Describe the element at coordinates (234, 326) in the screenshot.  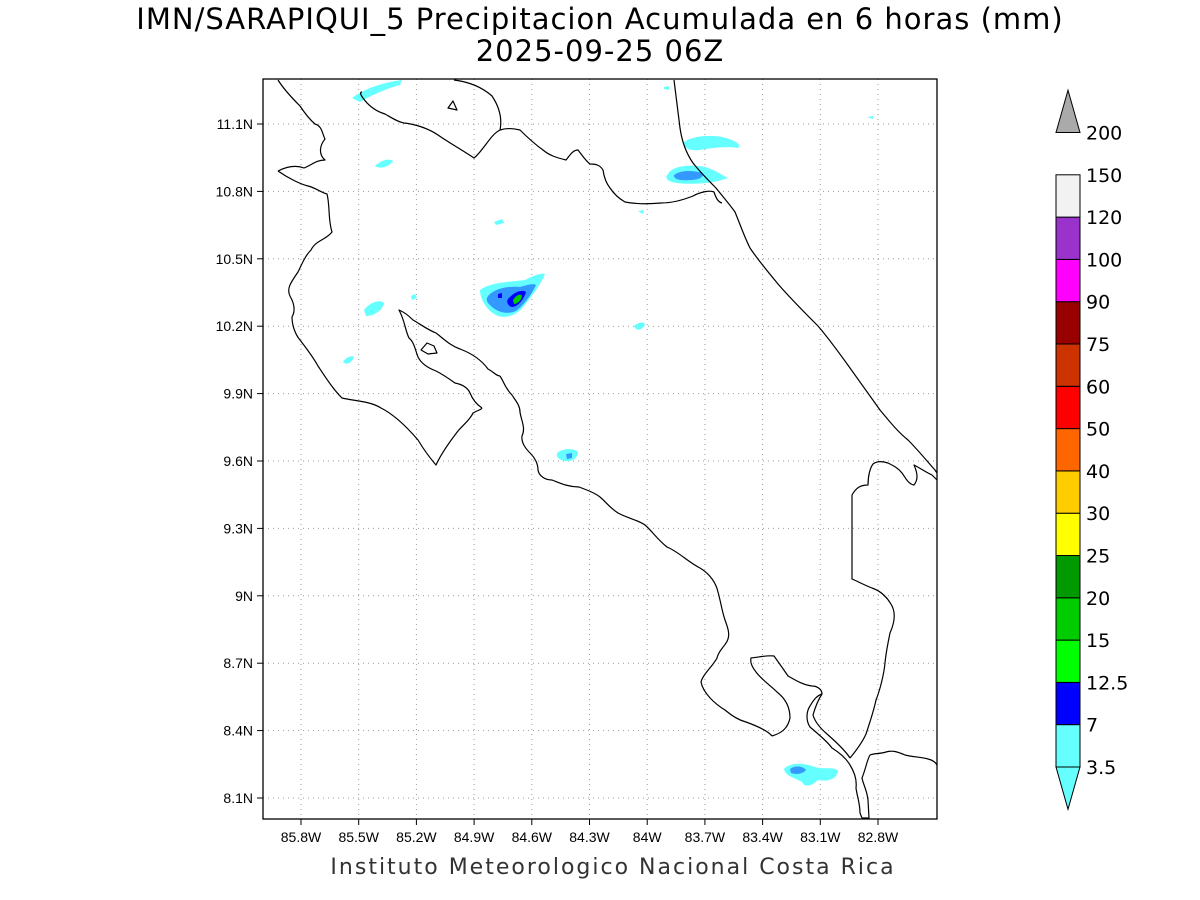
I see `lat-tick-label: 10.2N` at that location.